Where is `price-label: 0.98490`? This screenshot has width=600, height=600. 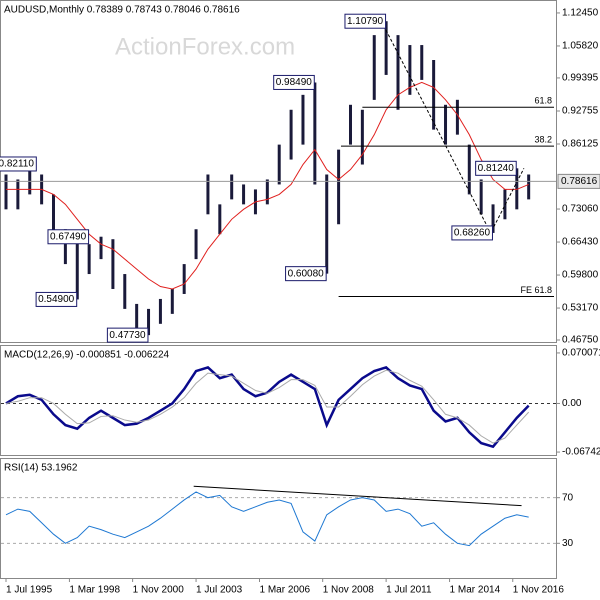 price-label: 0.98490 is located at coordinates (294, 82).